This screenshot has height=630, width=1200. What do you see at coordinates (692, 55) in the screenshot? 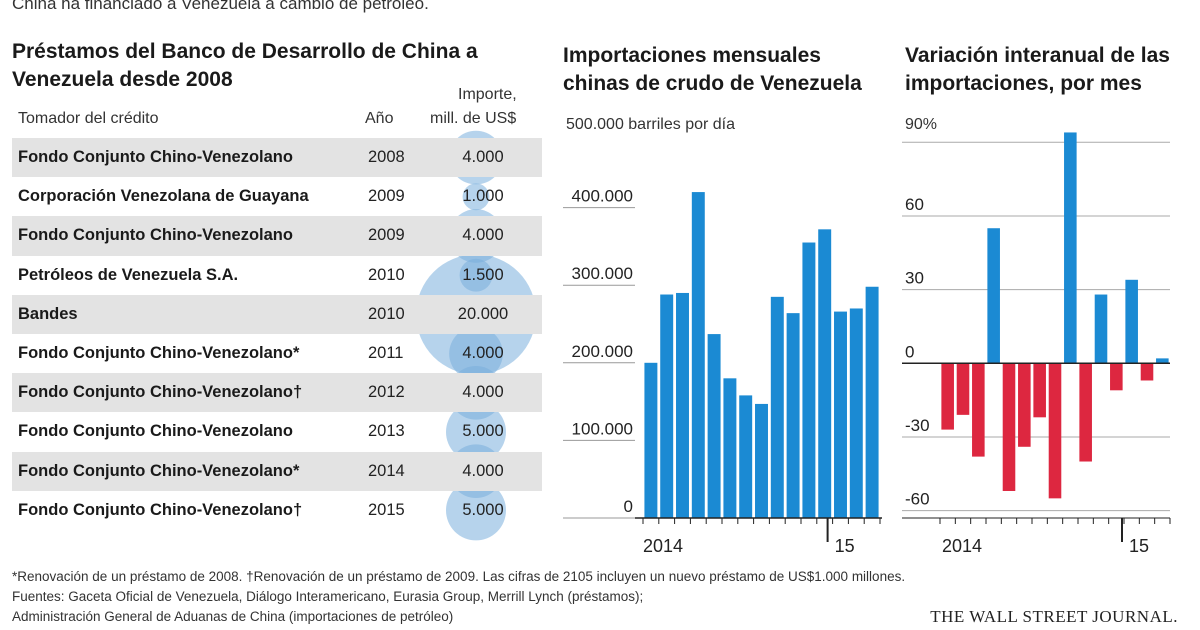
I see `chart1-title-line1: Importaciones mensuales` at bounding box center [692, 55].